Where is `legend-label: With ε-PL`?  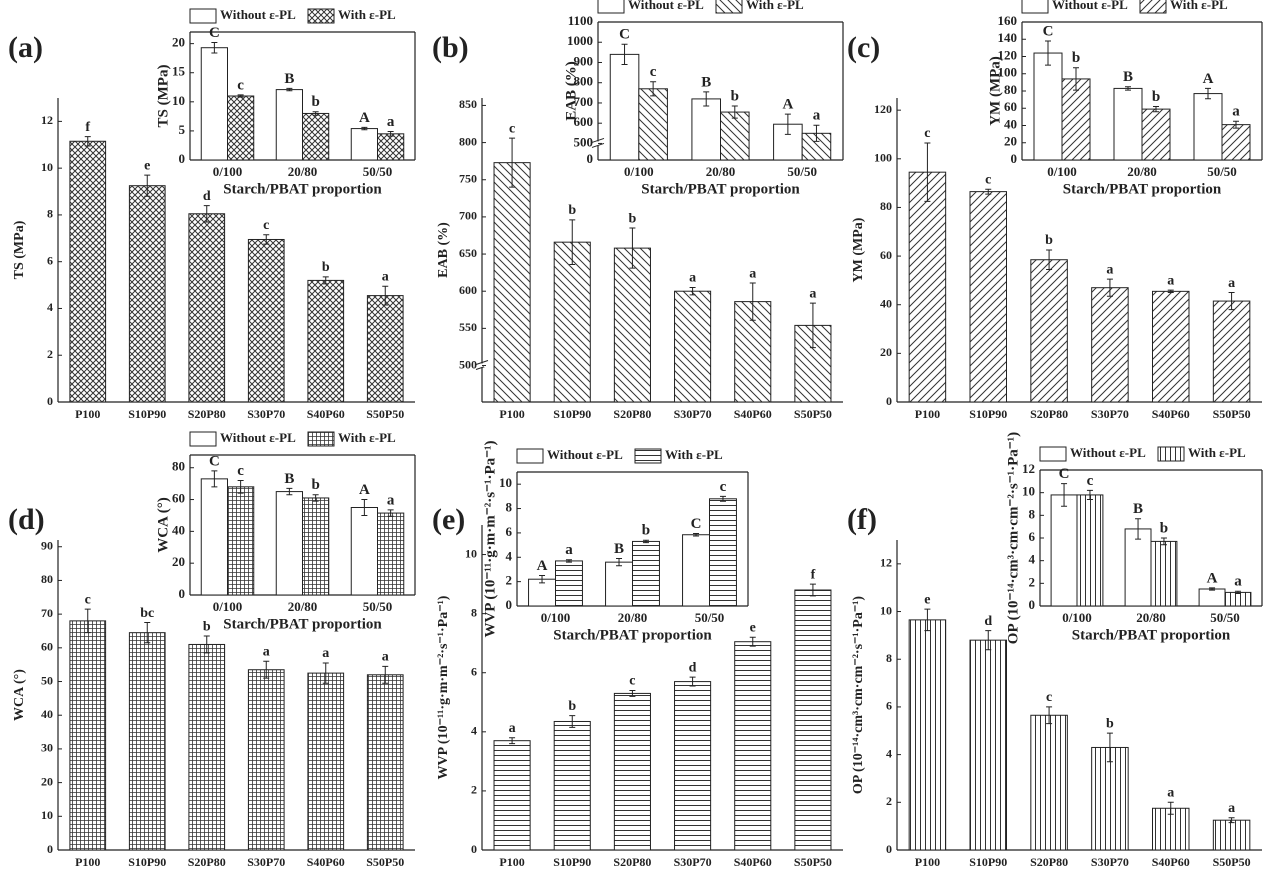 legend-label: With ε-PL is located at coordinates (367, 14).